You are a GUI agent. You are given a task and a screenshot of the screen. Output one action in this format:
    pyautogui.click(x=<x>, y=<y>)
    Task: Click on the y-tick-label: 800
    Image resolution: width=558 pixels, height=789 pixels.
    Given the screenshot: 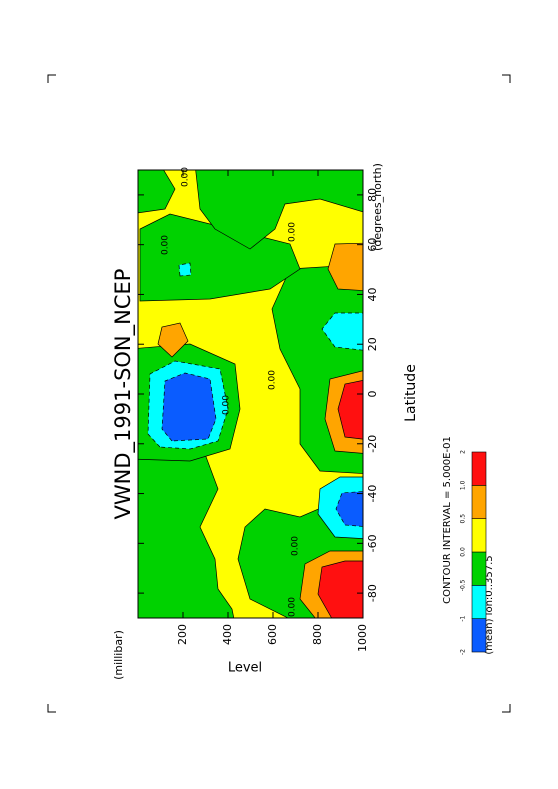 What is the action you would take?
    pyautogui.click(x=317, y=634)
    